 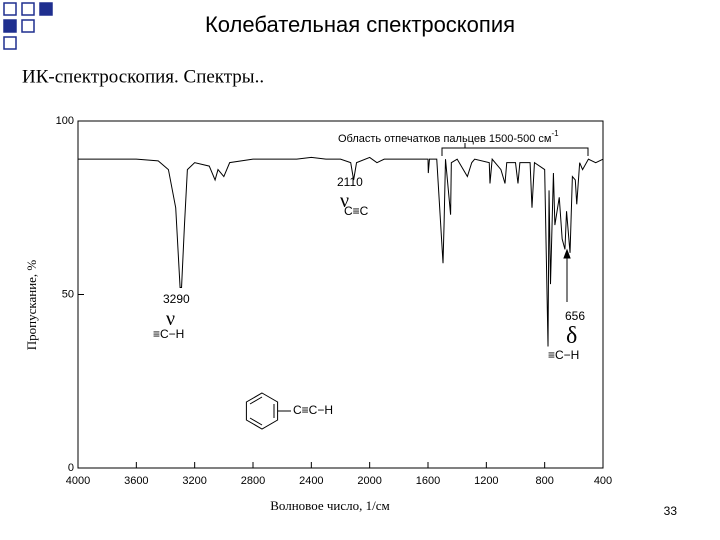 I want to click on annotation: 2110, so click(x=350, y=182).